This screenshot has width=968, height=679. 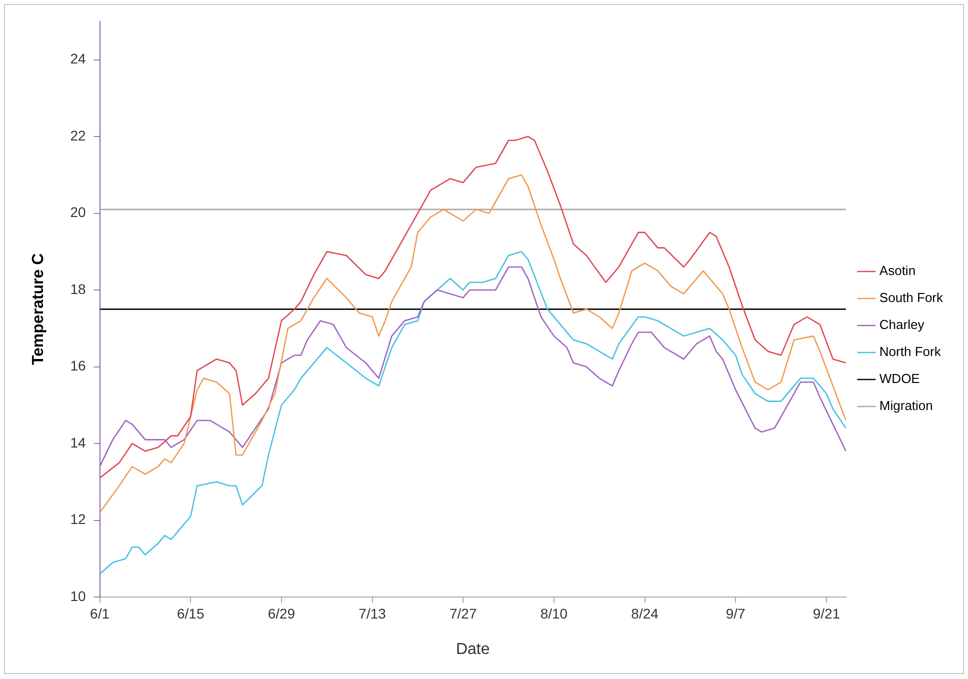 What do you see at coordinates (911, 298) in the screenshot?
I see `legend-label: South Fork` at bounding box center [911, 298].